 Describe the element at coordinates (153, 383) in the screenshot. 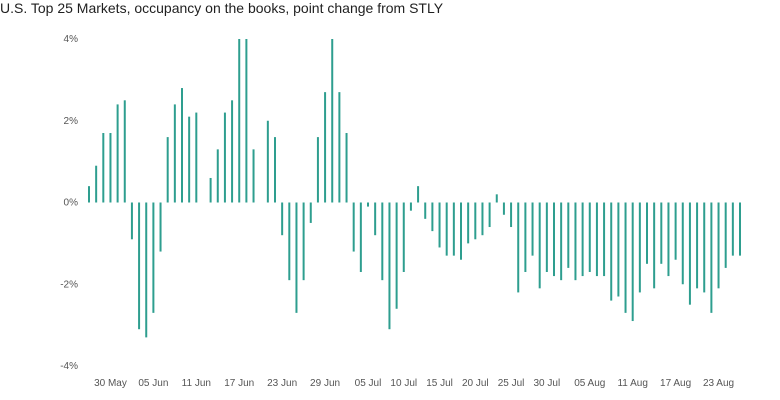

I see `x-tick-label: 05 Jun` at that location.